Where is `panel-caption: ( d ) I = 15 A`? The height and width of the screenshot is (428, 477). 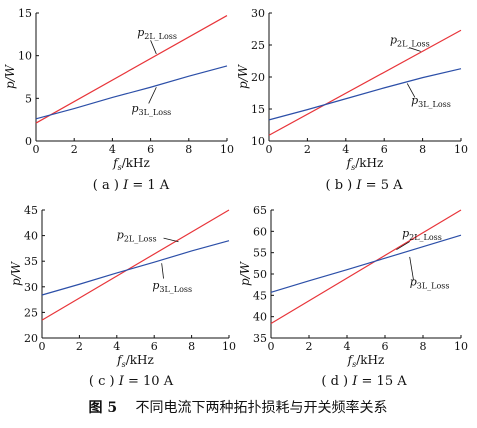
panel-caption: ( d ) I = 15 A is located at coordinates (364, 381).